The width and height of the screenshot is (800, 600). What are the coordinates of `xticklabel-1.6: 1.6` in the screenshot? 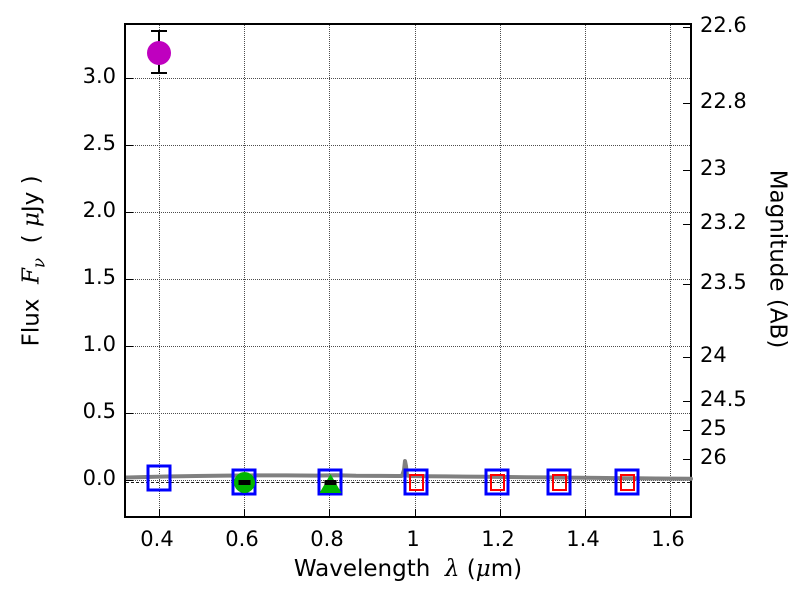 It's located at (668, 539).